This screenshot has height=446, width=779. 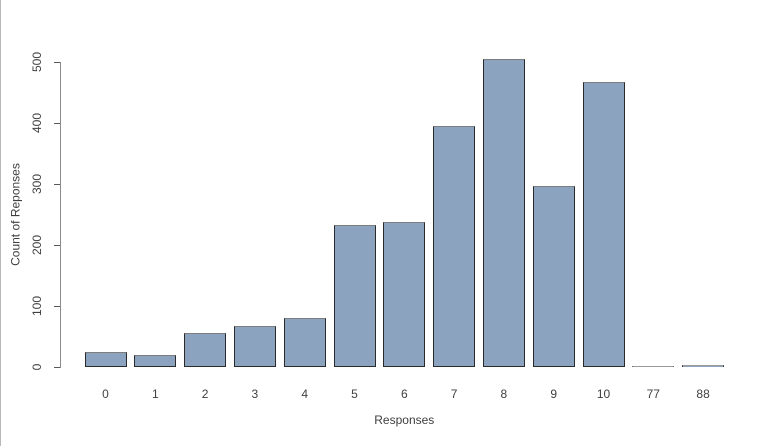 I want to click on x-tick-label-6: 6, so click(x=404, y=394).